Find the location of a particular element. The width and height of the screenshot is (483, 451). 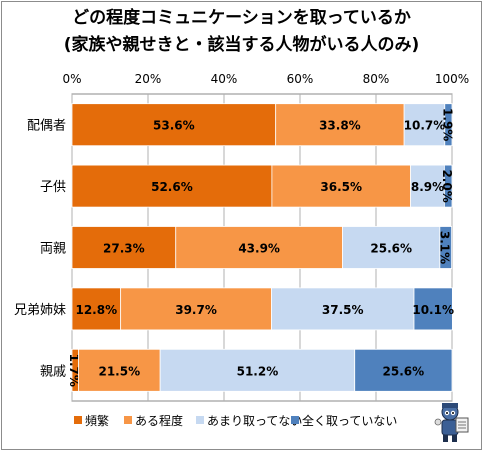

x-tick-label: 100% is located at coordinates (452, 79).